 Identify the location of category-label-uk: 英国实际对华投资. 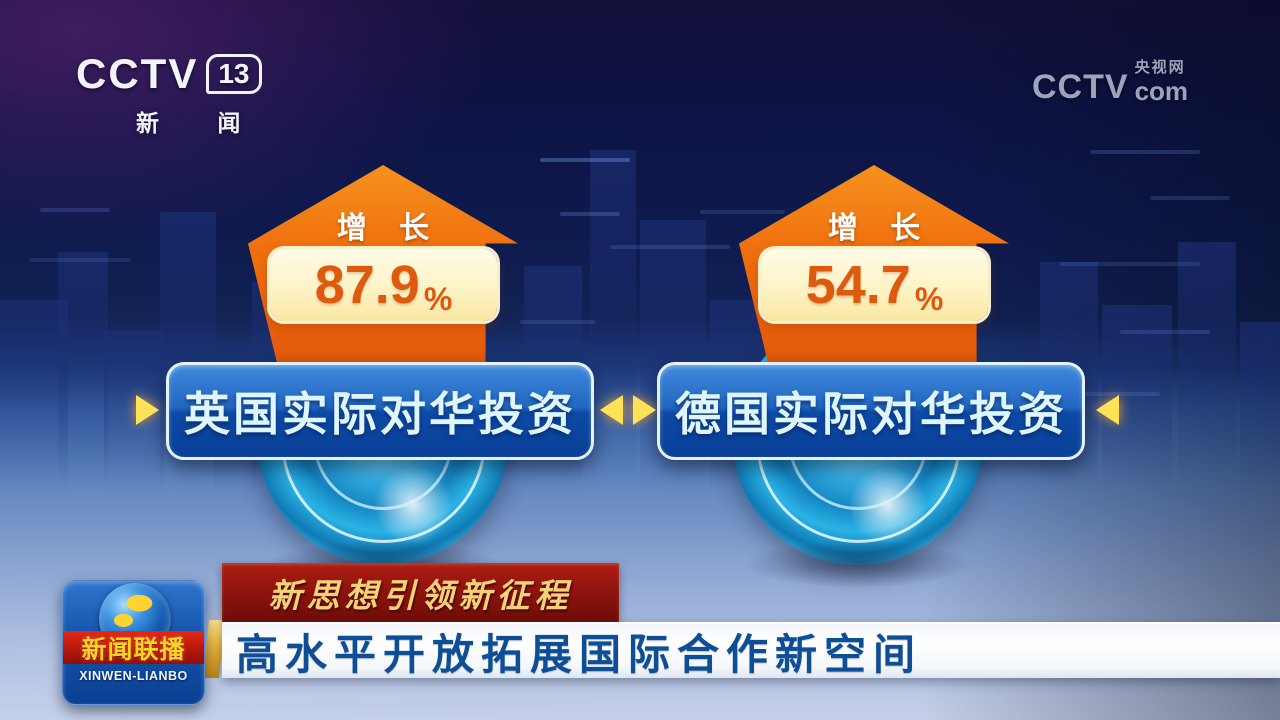
(380, 414).